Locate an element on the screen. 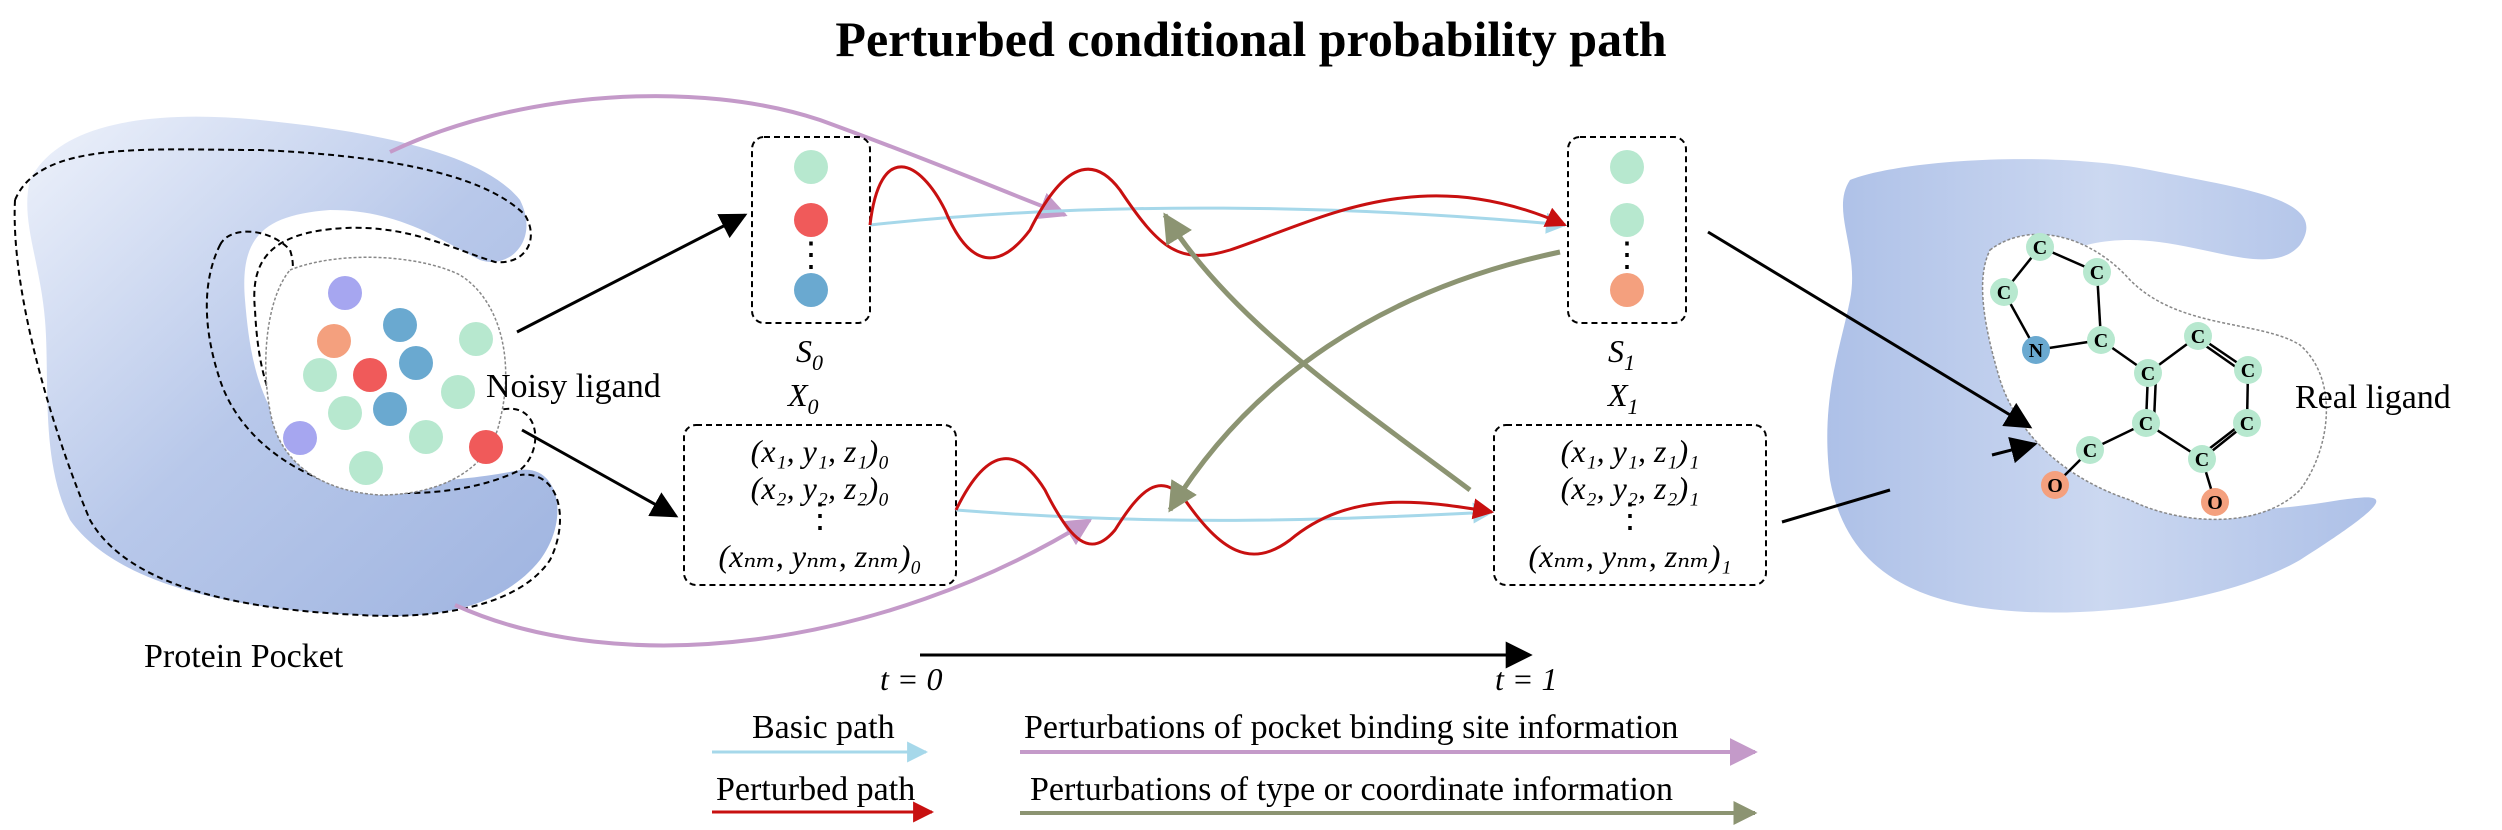  x1-label: X1 is located at coordinates (1622, 398).